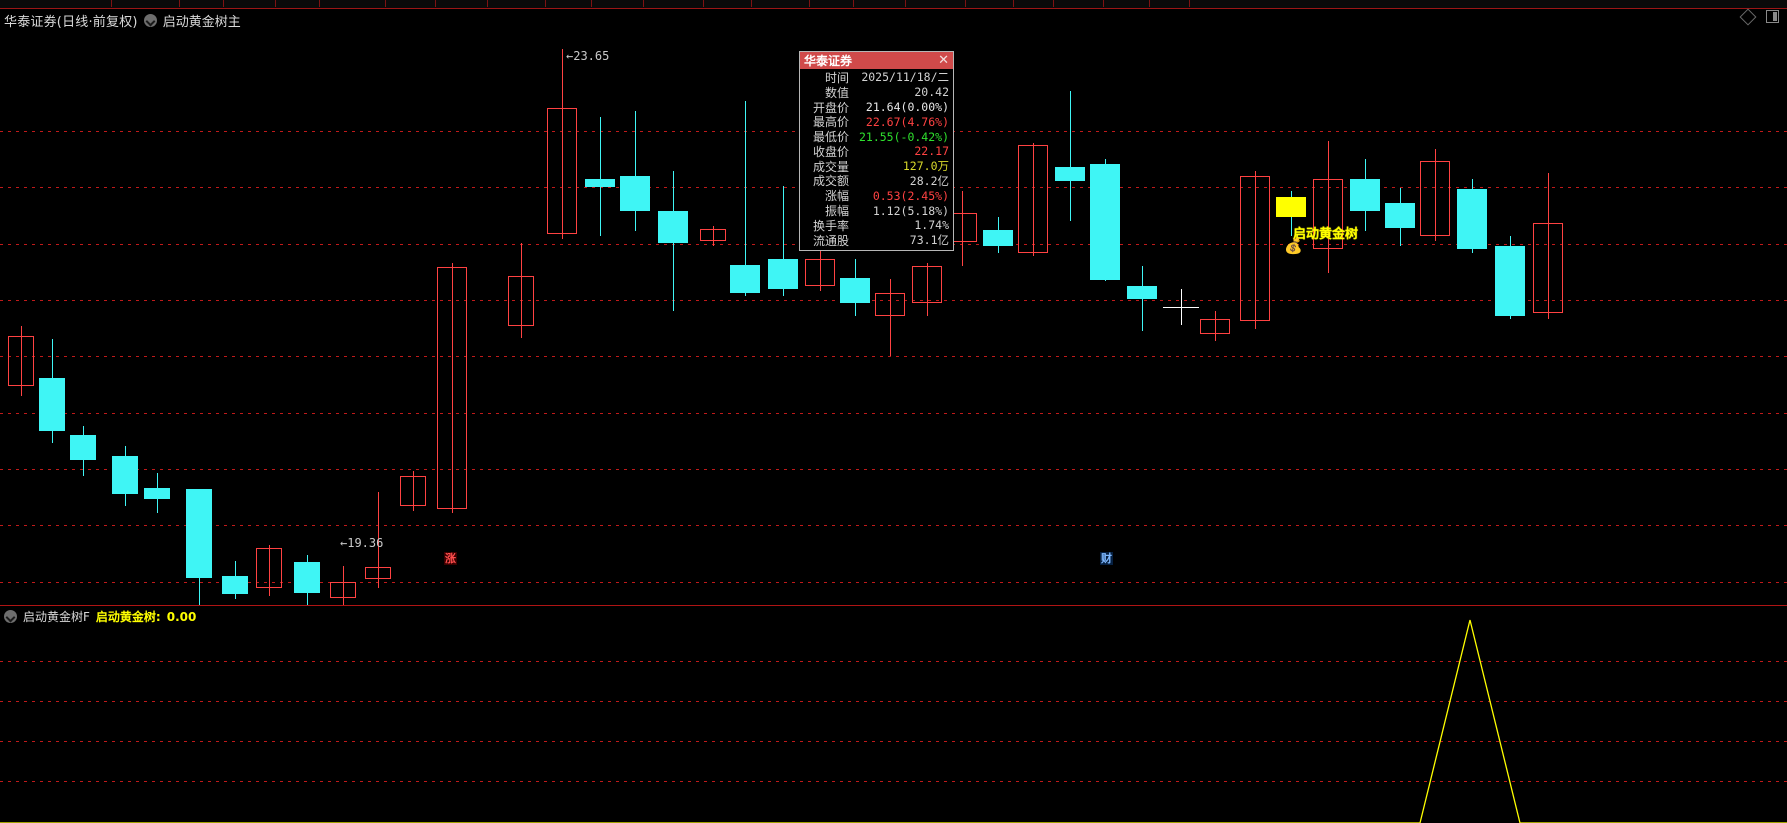  Describe the element at coordinates (943, 60) in the screenshot. I see `close-icon: ✕` at that location.